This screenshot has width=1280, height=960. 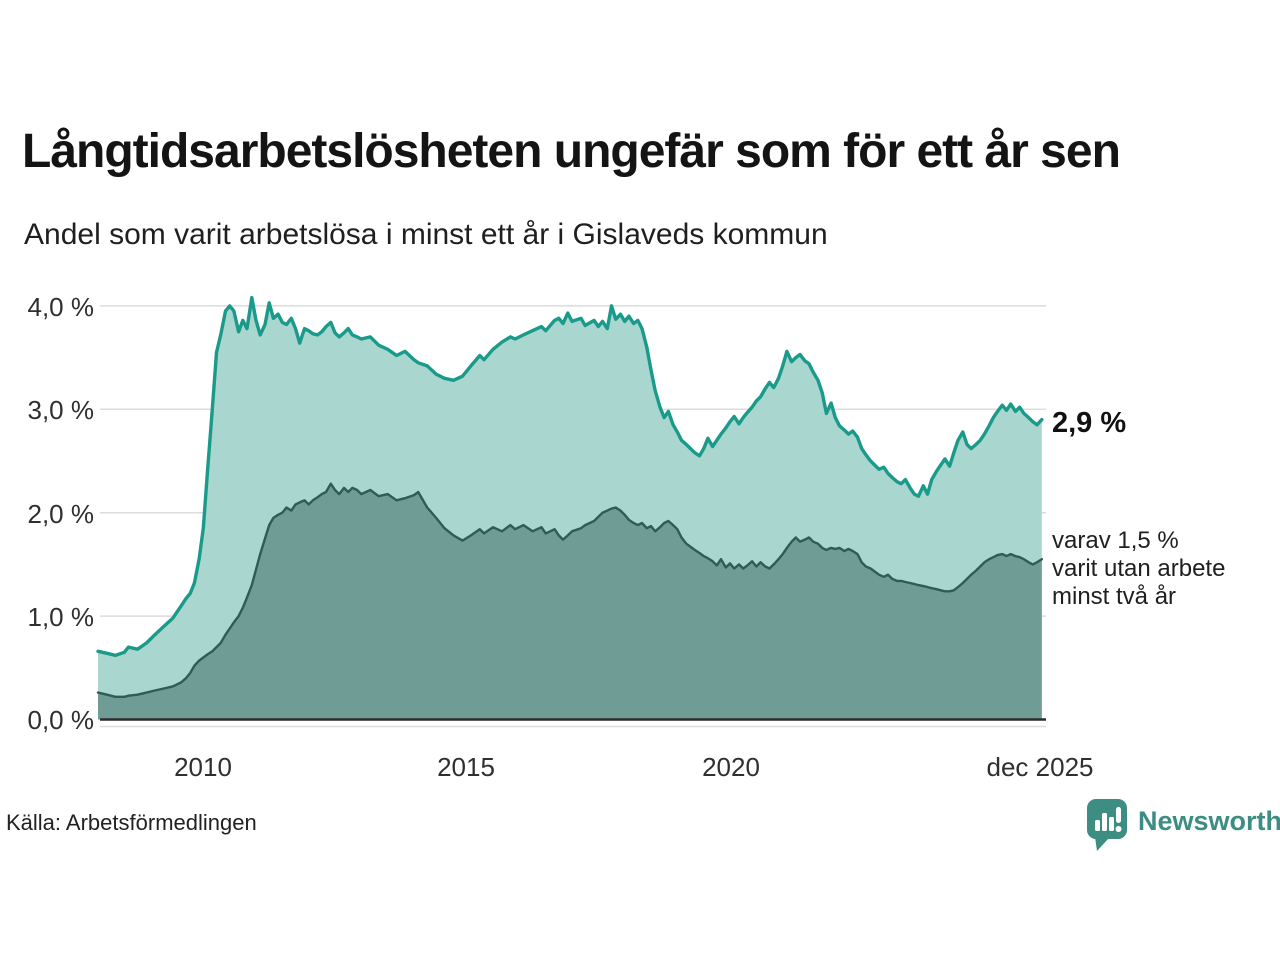 I want to click on total-end-value-label: 2,9 %, so click(x=1089, y=423).